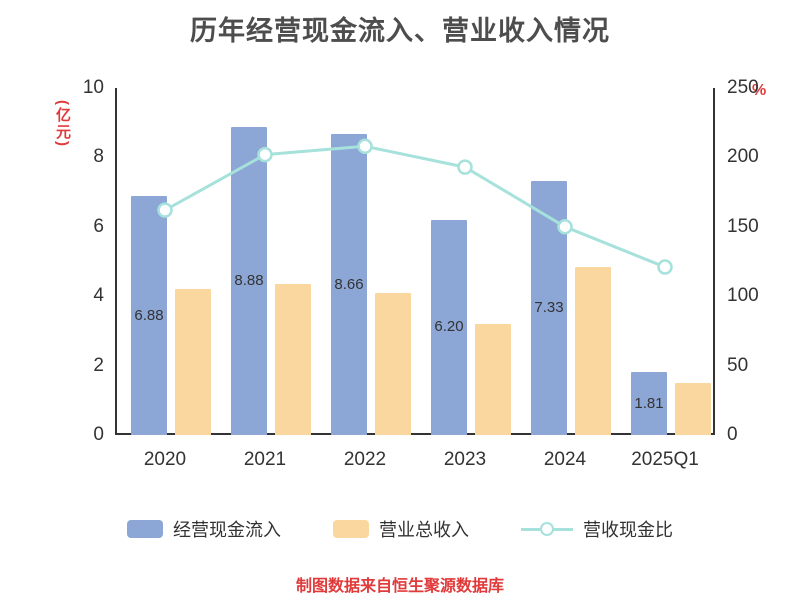  I want to click on data-source-note: 制图数据来自恒生聚源数据库, so click(399, 586).